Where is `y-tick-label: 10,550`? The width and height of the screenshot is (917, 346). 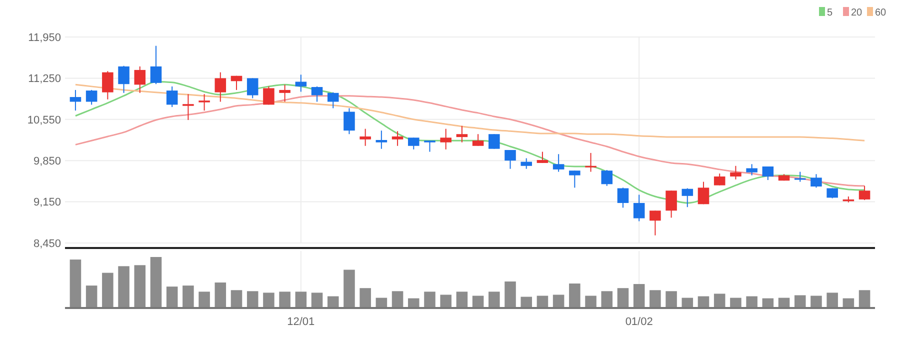
y-tick-label: 10,550 is located at coordinates (44, 120).